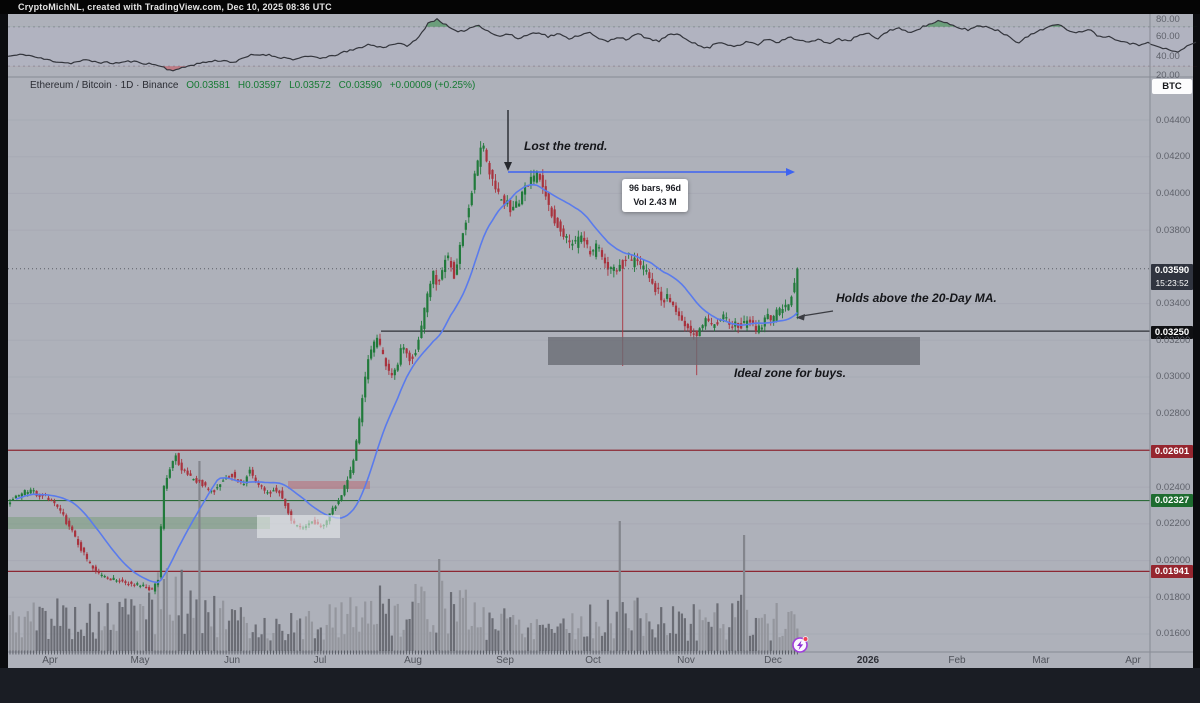 The width and height of the screenshot is (1200, 703). Describe the element at coordinates (773, 660) in the screenshot. I see `time-tick-label: Dec` at that location.